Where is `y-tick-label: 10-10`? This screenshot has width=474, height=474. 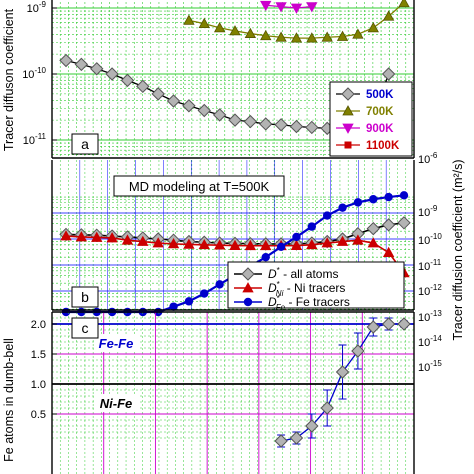 y-tick-label: 10-10 is located at coordinates (34, 73).